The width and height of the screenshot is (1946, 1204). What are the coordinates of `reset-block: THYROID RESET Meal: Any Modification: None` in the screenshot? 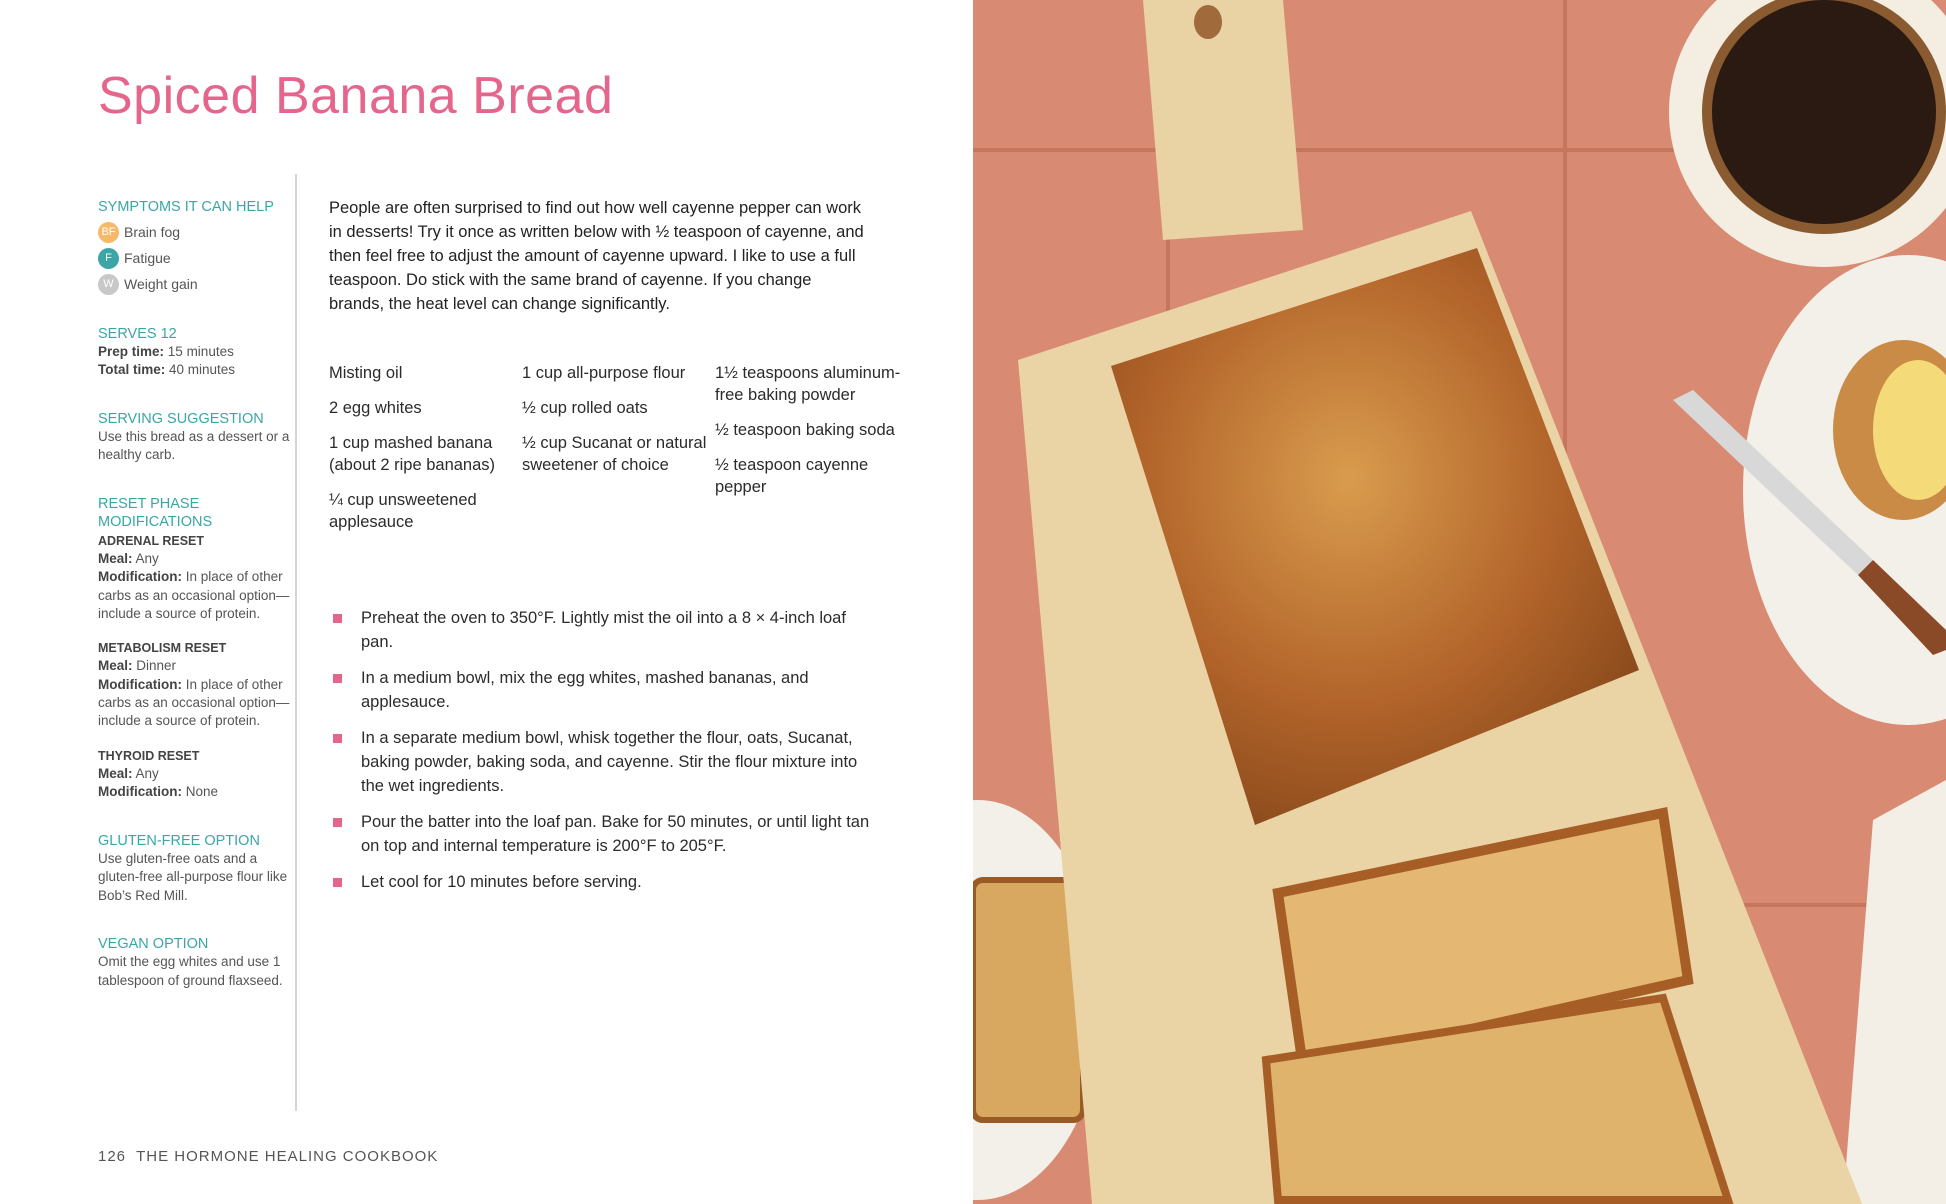 It's located at (195, 774).